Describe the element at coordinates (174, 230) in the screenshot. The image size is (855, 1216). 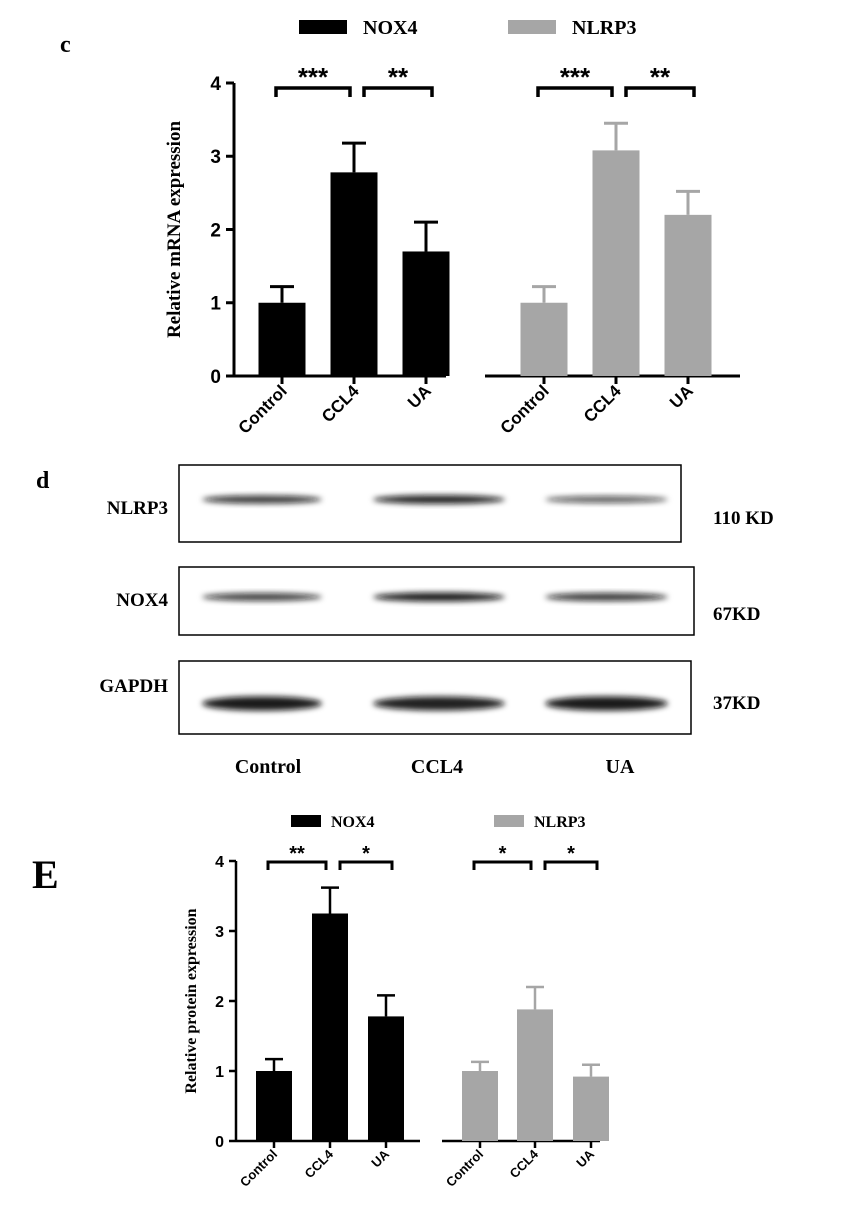
I see `y-axis-label: Relative mRNA expression` at that location.